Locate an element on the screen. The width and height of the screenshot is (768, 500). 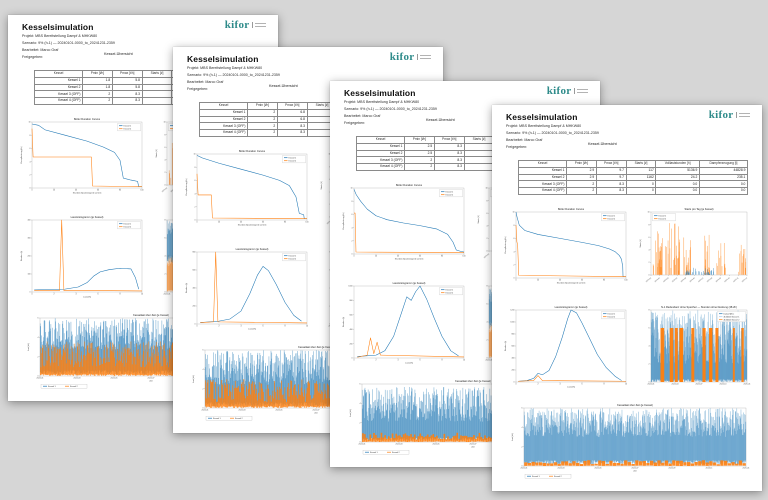
svg-text: 2024-07 is located at coordinates (635, 469).